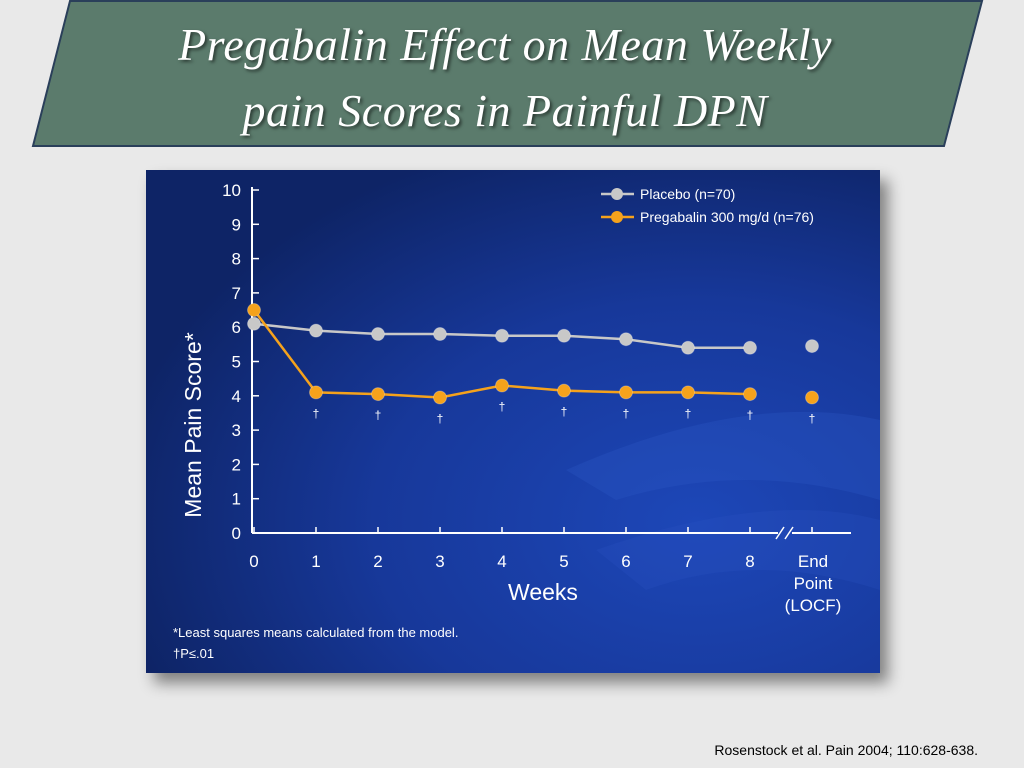 This screenshot has height=768, width=1024. I want to click on y-tick-label: 2, so click(236, 464).